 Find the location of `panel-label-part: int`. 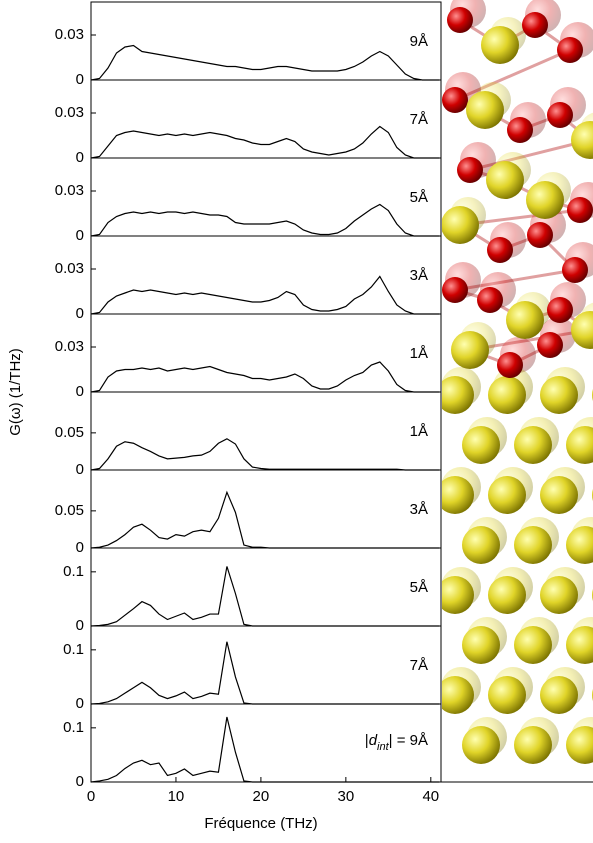

panel-label-part: int is located at coordinates (383, 747).